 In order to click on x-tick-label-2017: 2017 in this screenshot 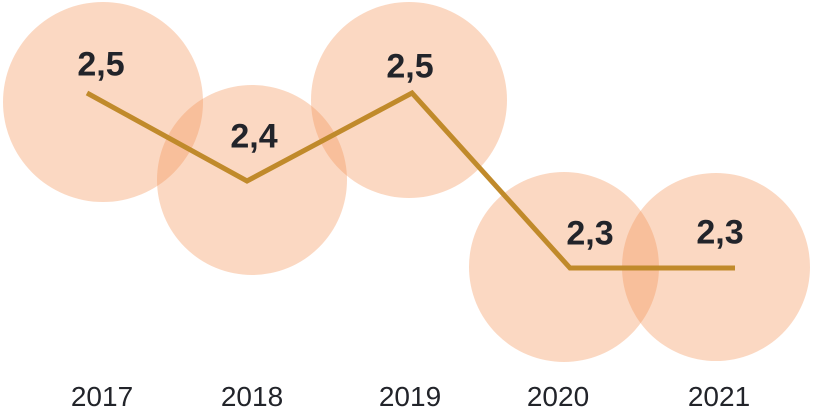, I will do `click(102, 396)`.